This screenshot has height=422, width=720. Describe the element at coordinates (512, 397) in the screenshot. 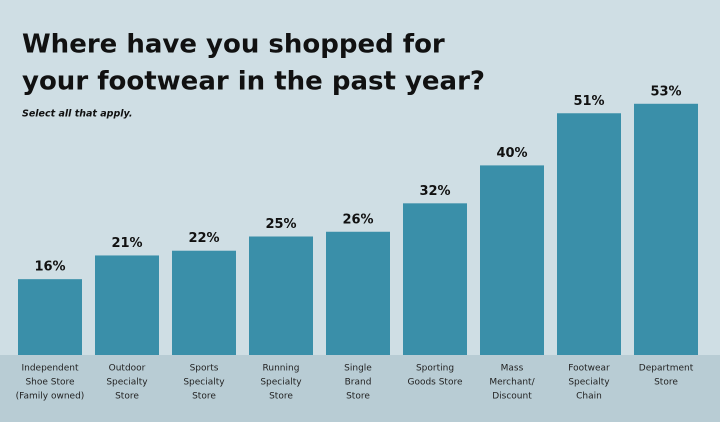

I see `x-tick-label: Discount` at that location.